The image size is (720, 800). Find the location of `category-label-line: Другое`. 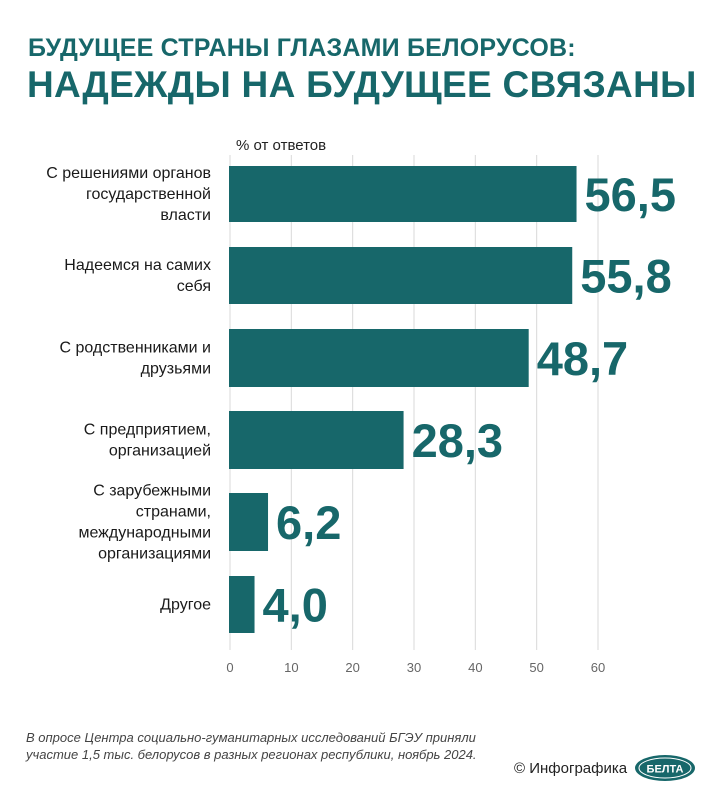

category-label-line: Другое is located at coordinates (185, 605).